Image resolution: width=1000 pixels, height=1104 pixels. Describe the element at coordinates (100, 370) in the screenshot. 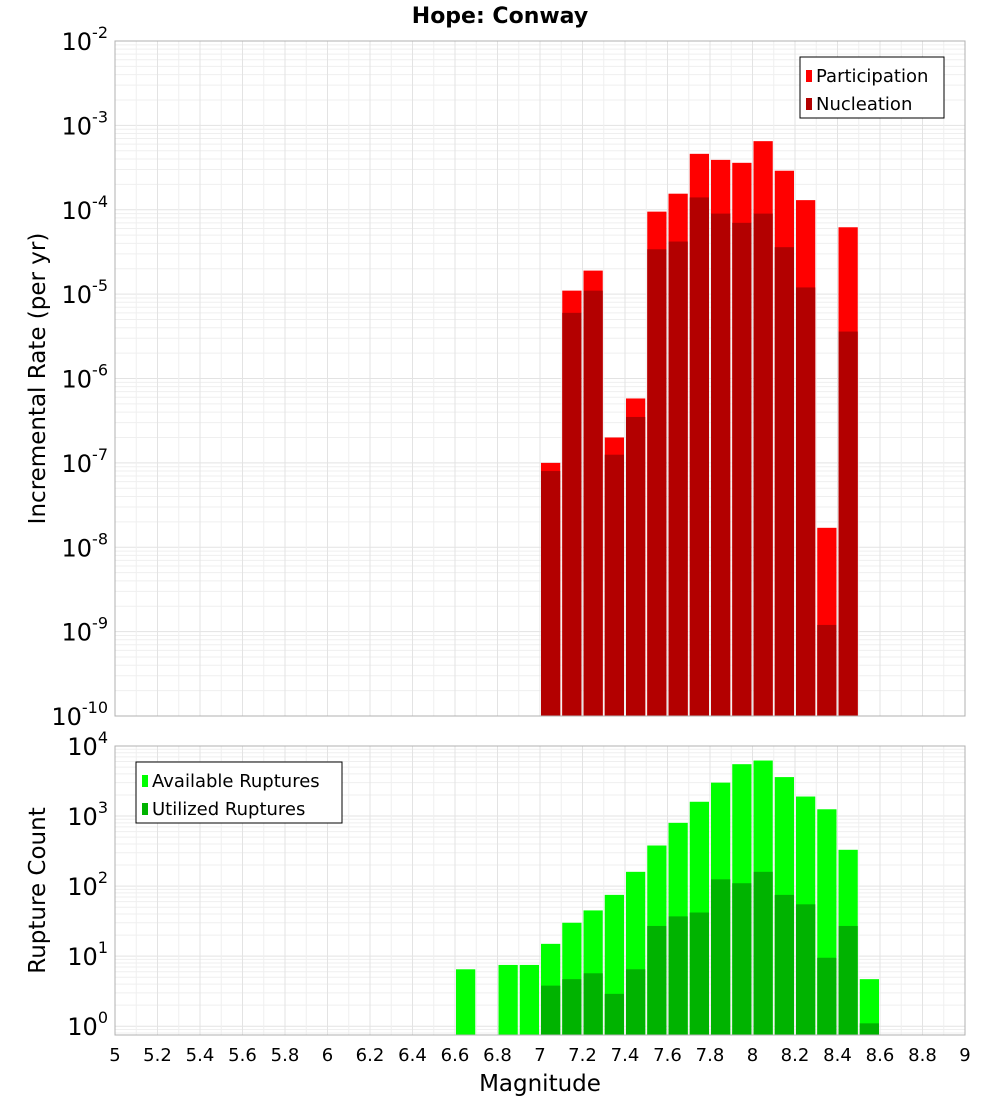

I see `y-tick-exponent: -6` at that location.